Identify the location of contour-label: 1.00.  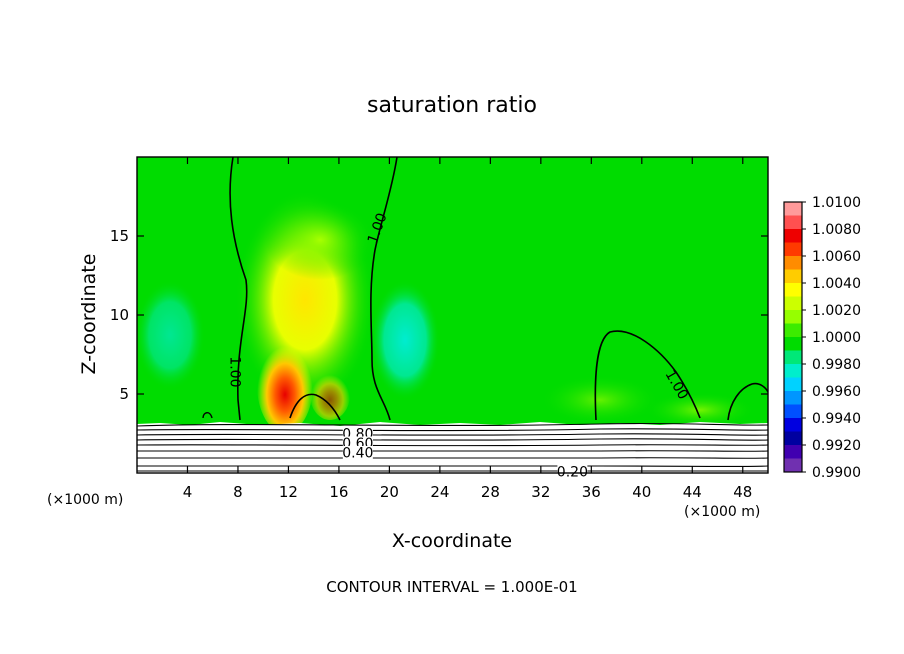
(234, 371).